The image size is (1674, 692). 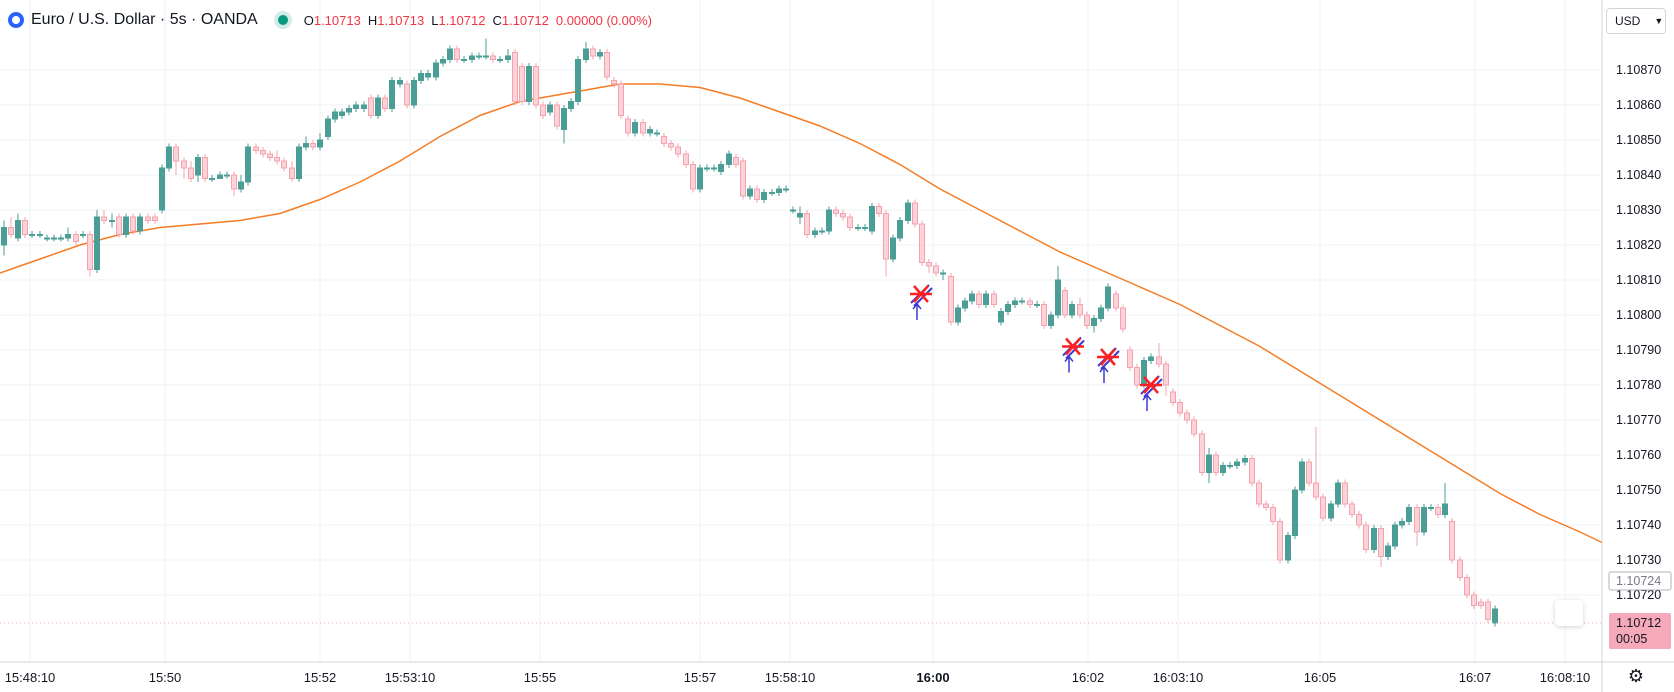 What do you see at coordinates (1636, 676) in the screenshot?
I see `gear-icon: ⚙` at bounding box center [1636, 676].